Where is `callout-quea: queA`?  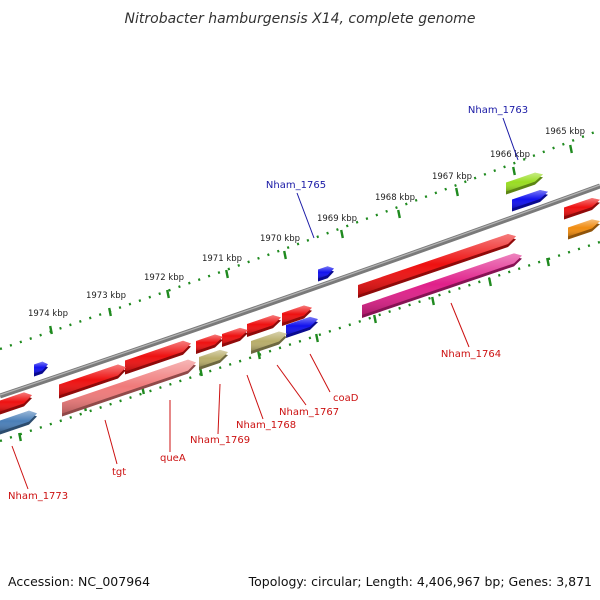
callout-quea: queA is located at coordinates (173, 432).